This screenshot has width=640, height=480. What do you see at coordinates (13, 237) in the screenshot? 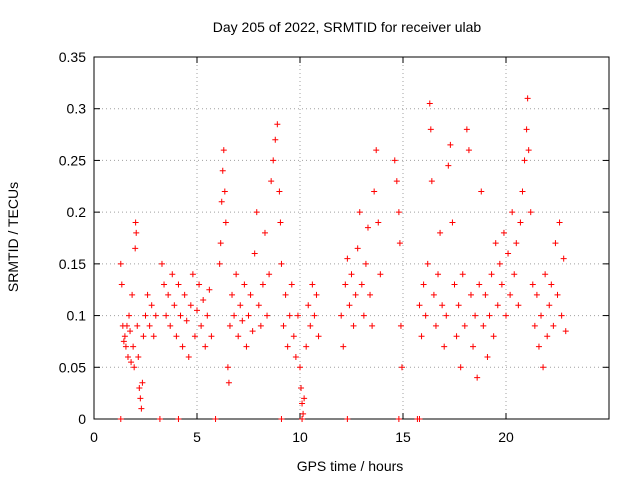
I see `y-axis-label: SRMTID / TECUs` at bounding box center [13, 237].